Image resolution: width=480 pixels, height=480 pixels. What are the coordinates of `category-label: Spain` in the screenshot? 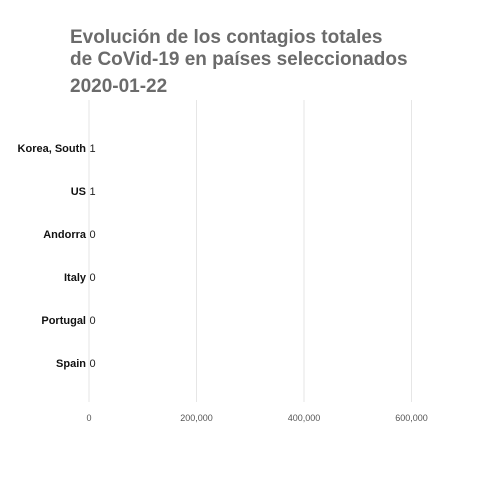 It's located at (71, 364).